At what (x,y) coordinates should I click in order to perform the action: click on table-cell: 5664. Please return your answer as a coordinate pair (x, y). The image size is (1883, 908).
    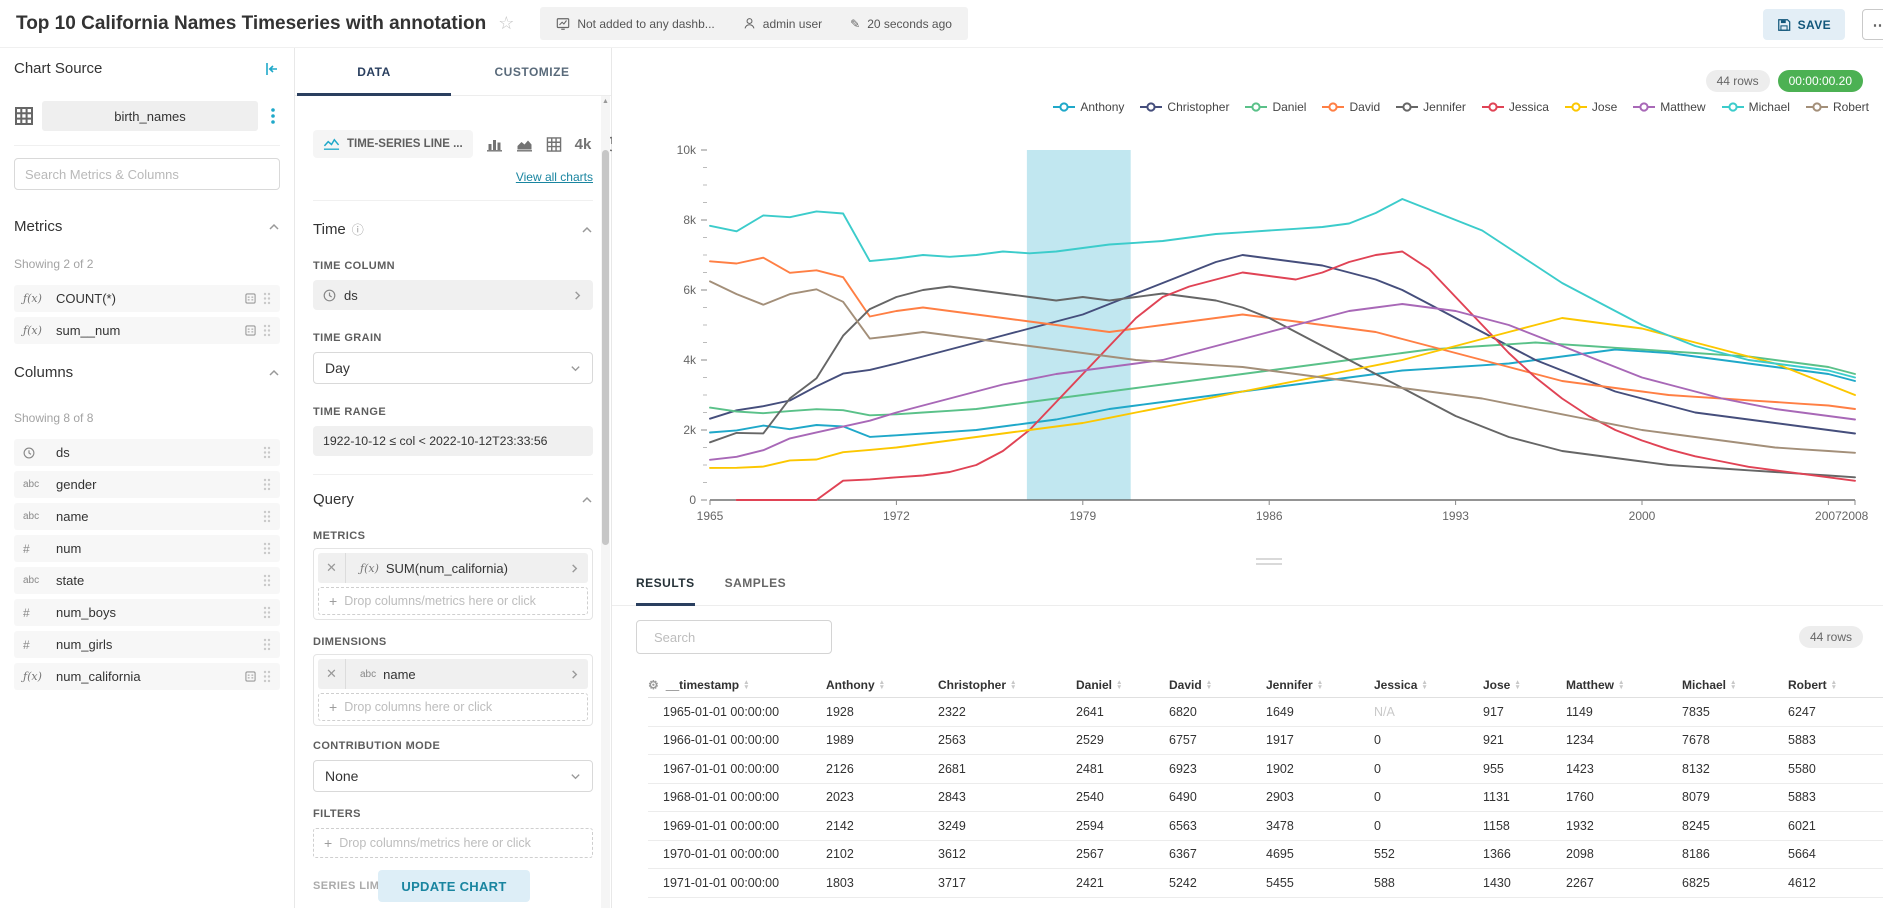
    Looking at the image, I should click on (1802, 854).